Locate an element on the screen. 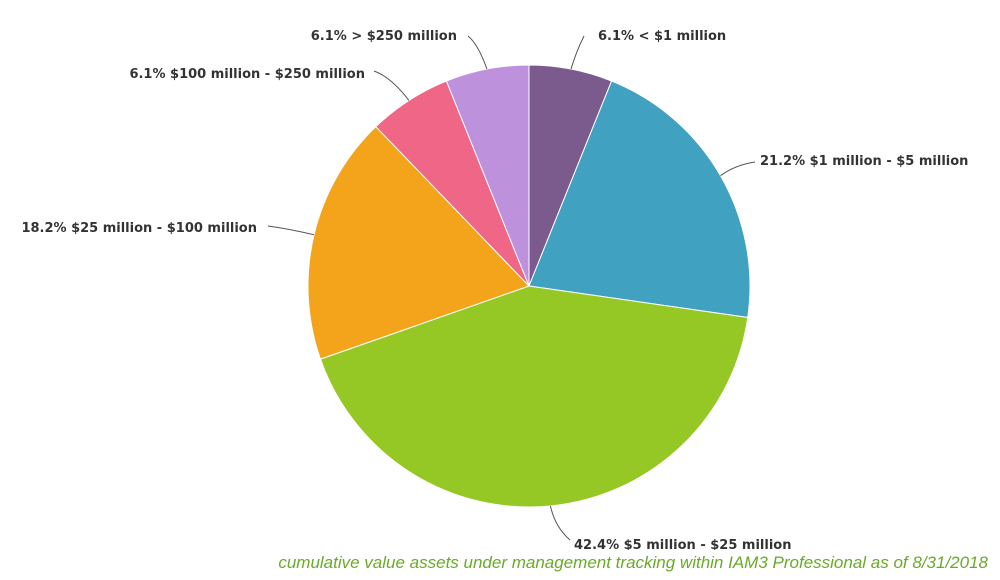 The width and height of the screenshot is (1000, 580). slice-label-4: 18.2% $25 million - $100 million is located at coordinates (139, 228).